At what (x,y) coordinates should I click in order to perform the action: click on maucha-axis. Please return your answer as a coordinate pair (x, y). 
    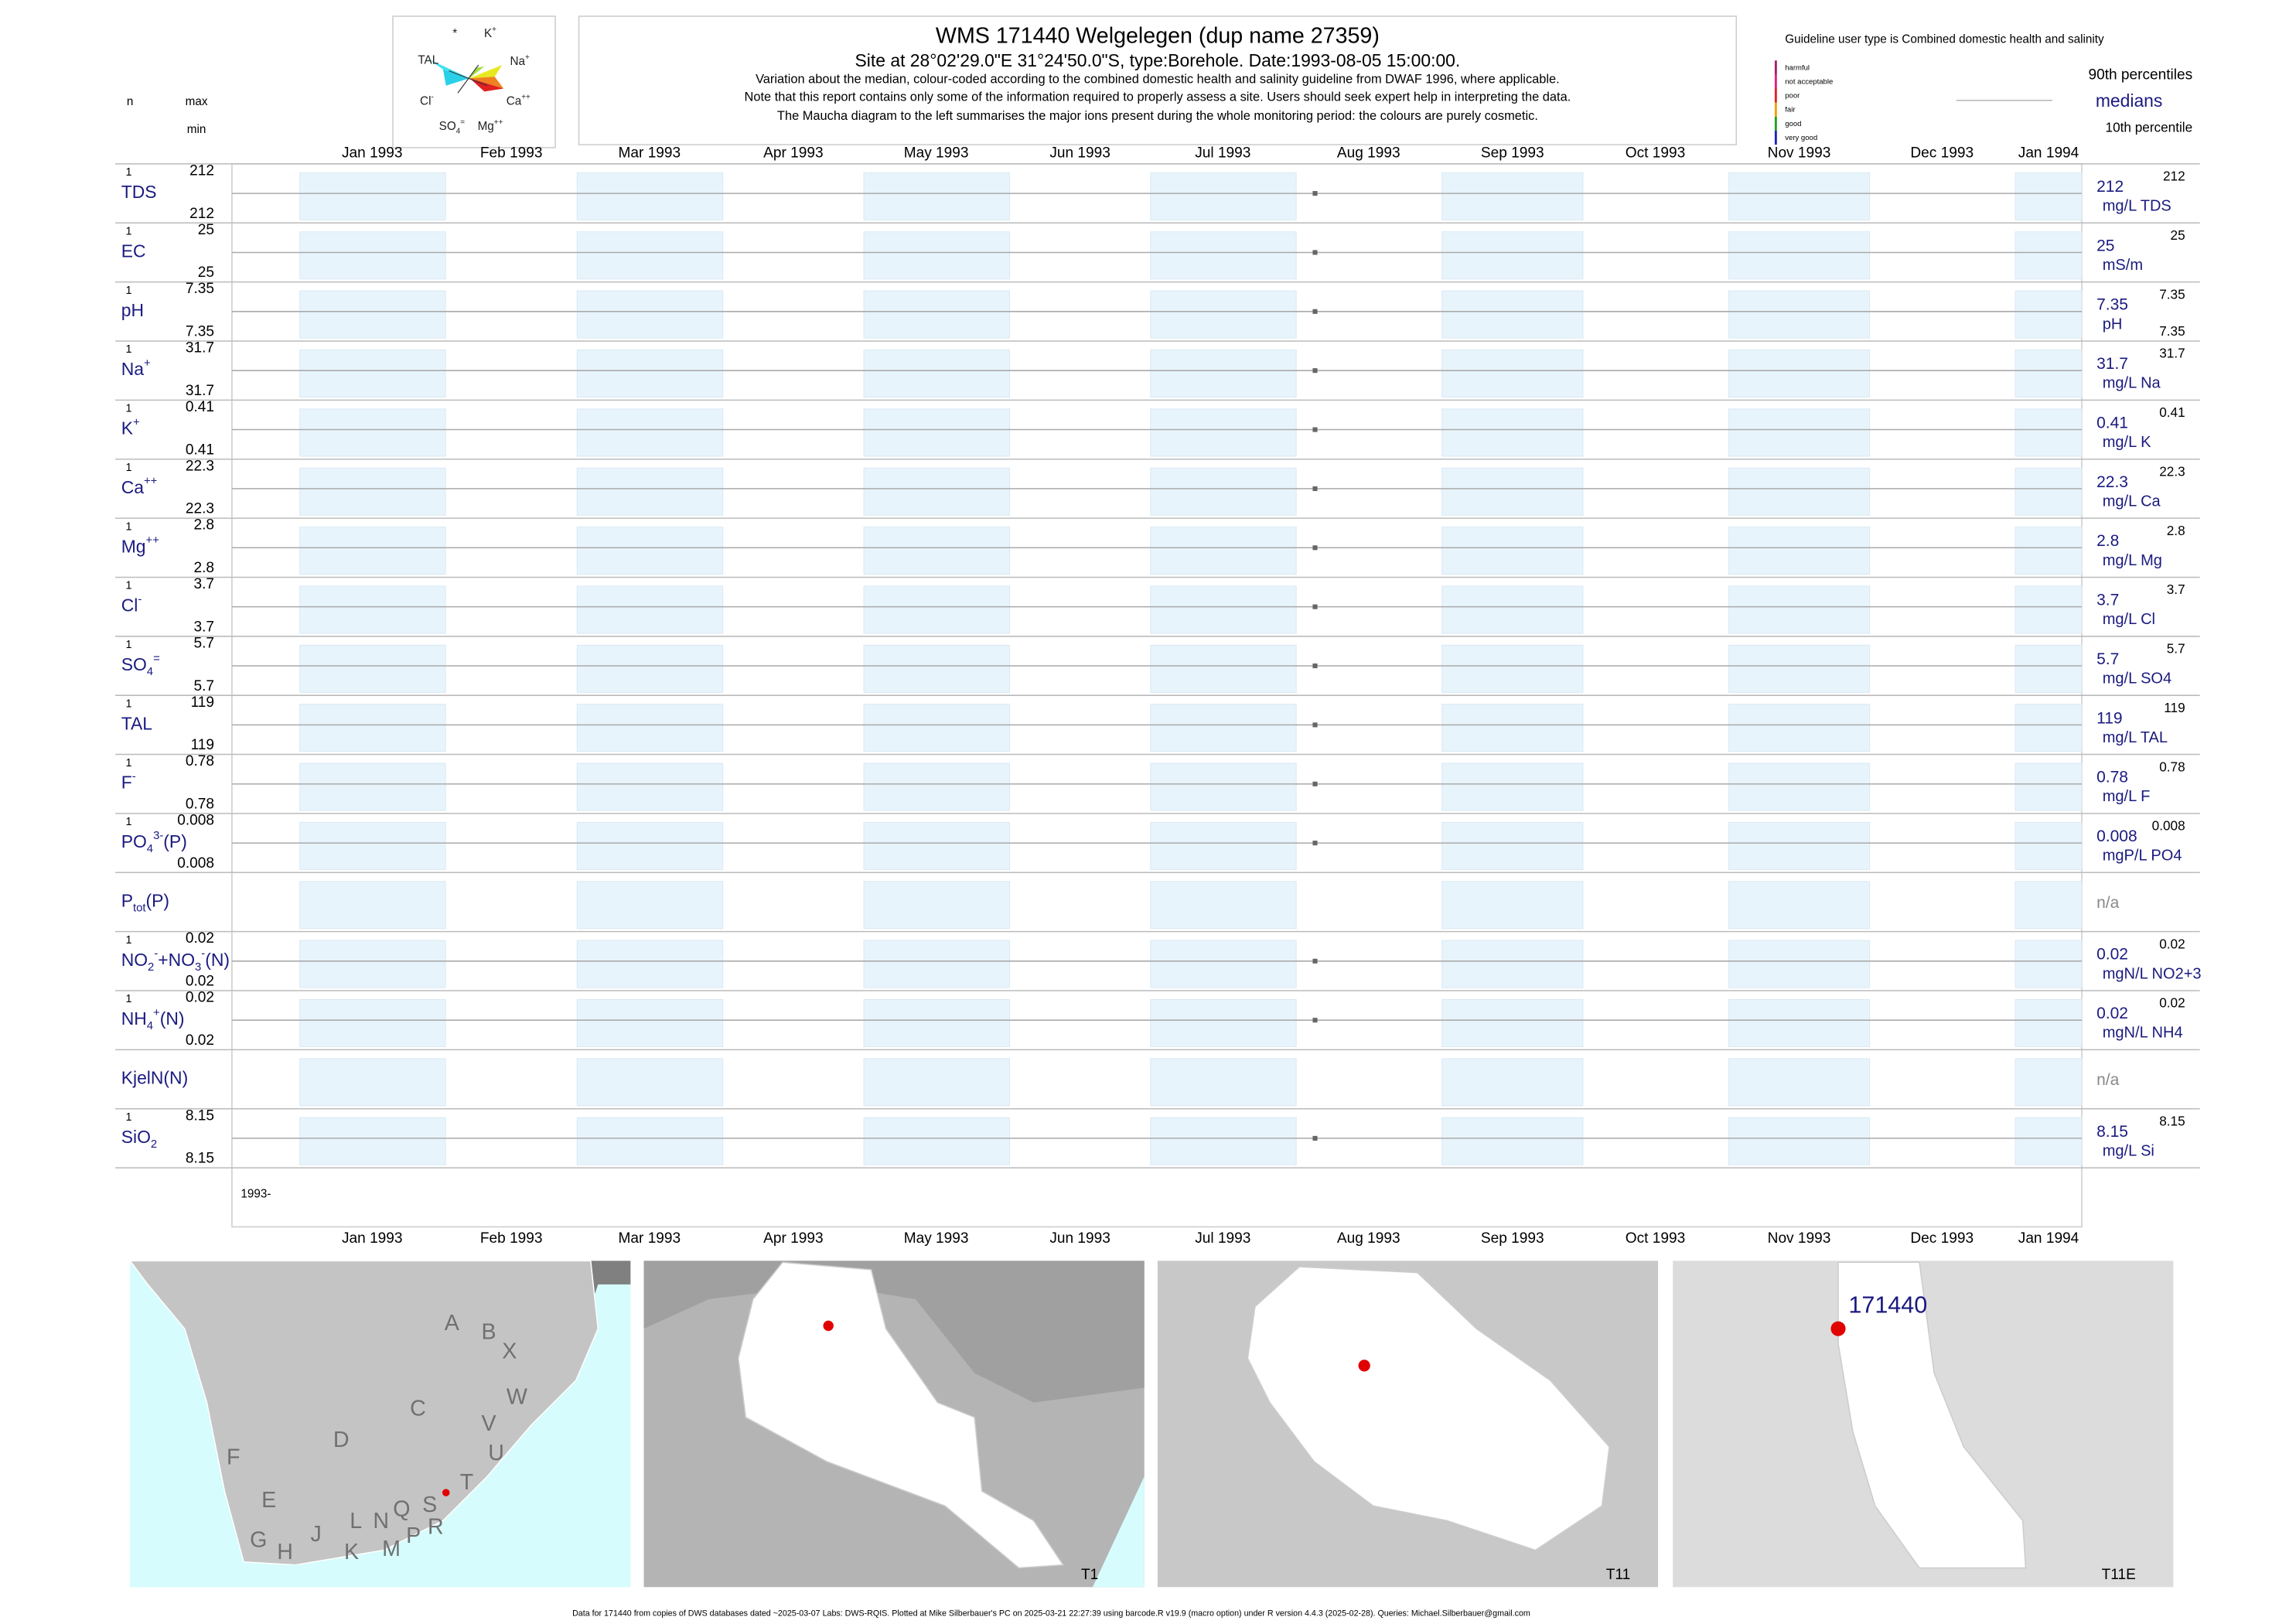
    Looking at the image, I should click on (468, 78).